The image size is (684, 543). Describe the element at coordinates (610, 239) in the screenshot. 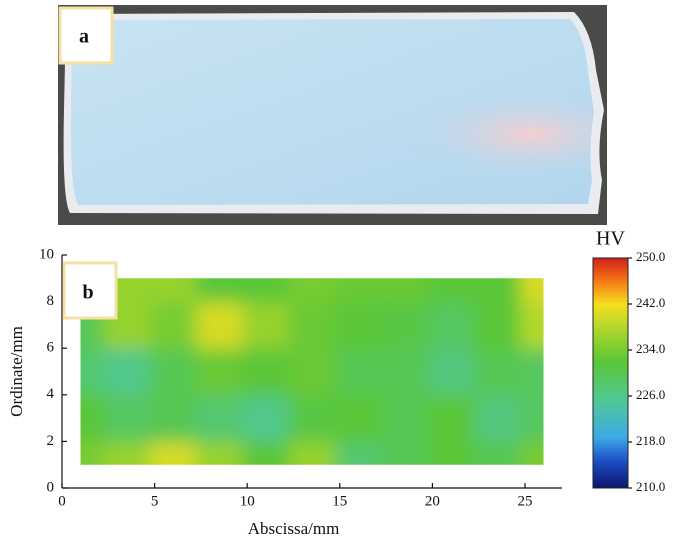

I see `colorbar-label: HV` at that location.